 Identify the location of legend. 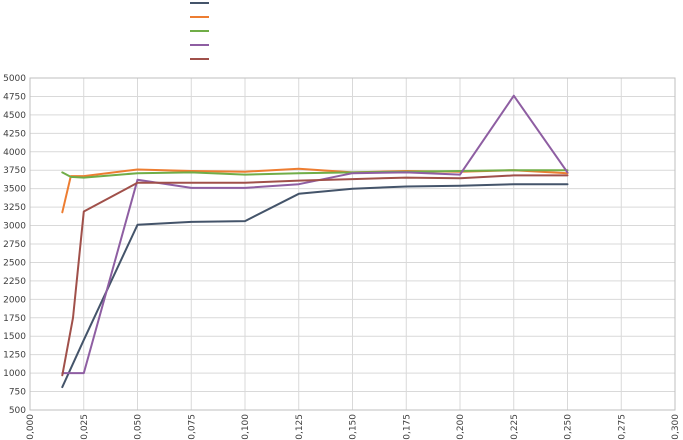
(199, 31).